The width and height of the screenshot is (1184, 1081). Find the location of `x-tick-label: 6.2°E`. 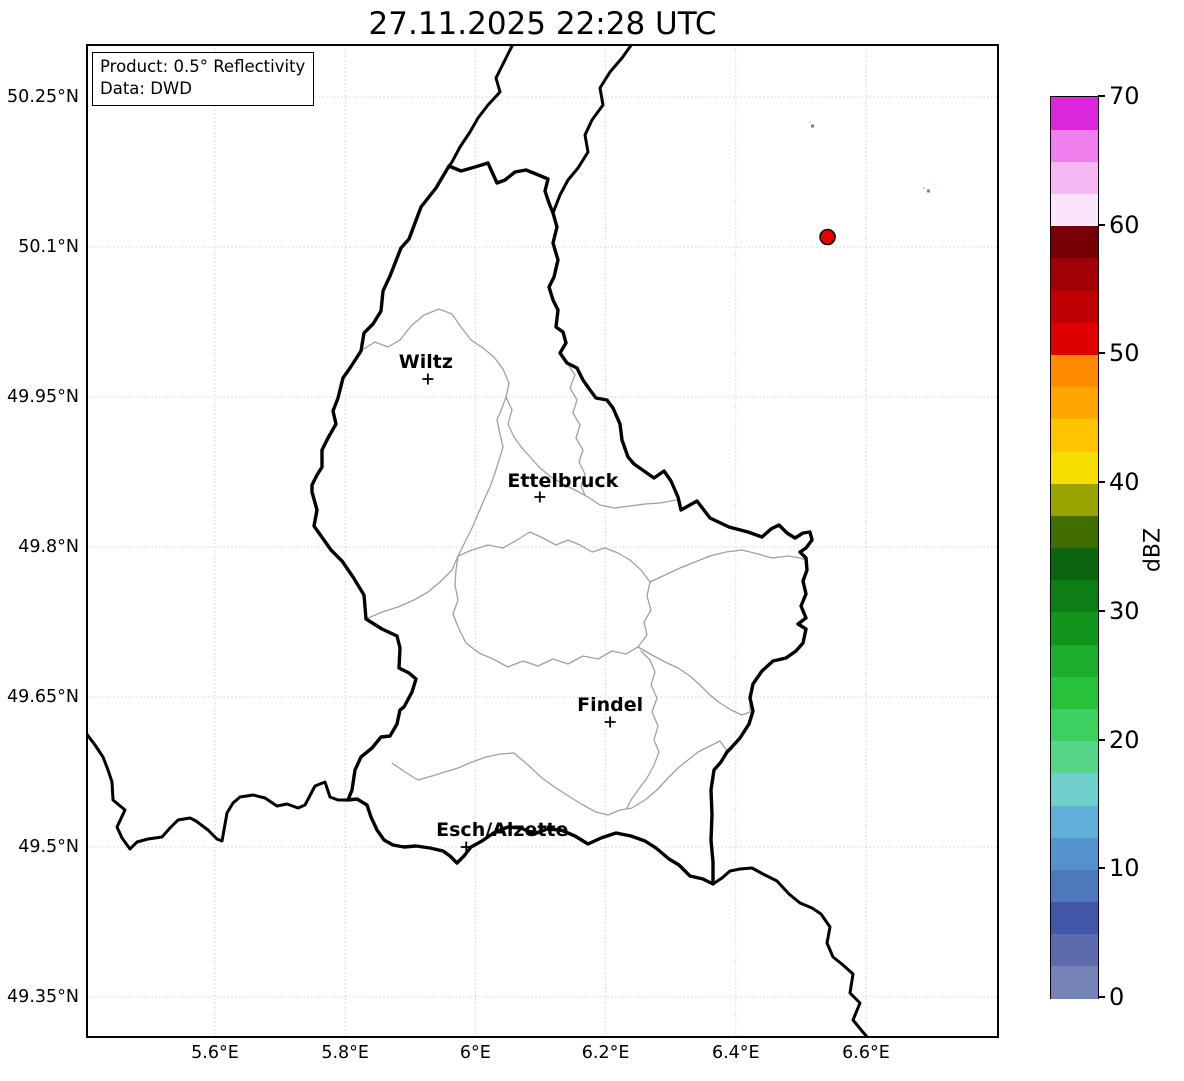

x-tick-label: 6.2°E is located at coordinates (605, 1053).